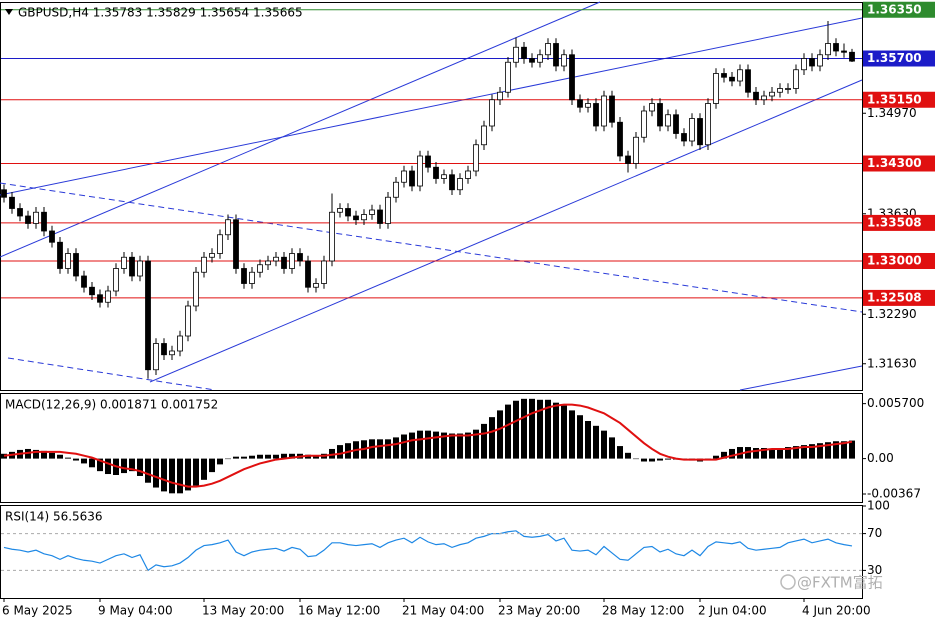  Describe the element at coordinates (880, 458) in the screenshot. I see `y-tick-label: 0.00` at that location.